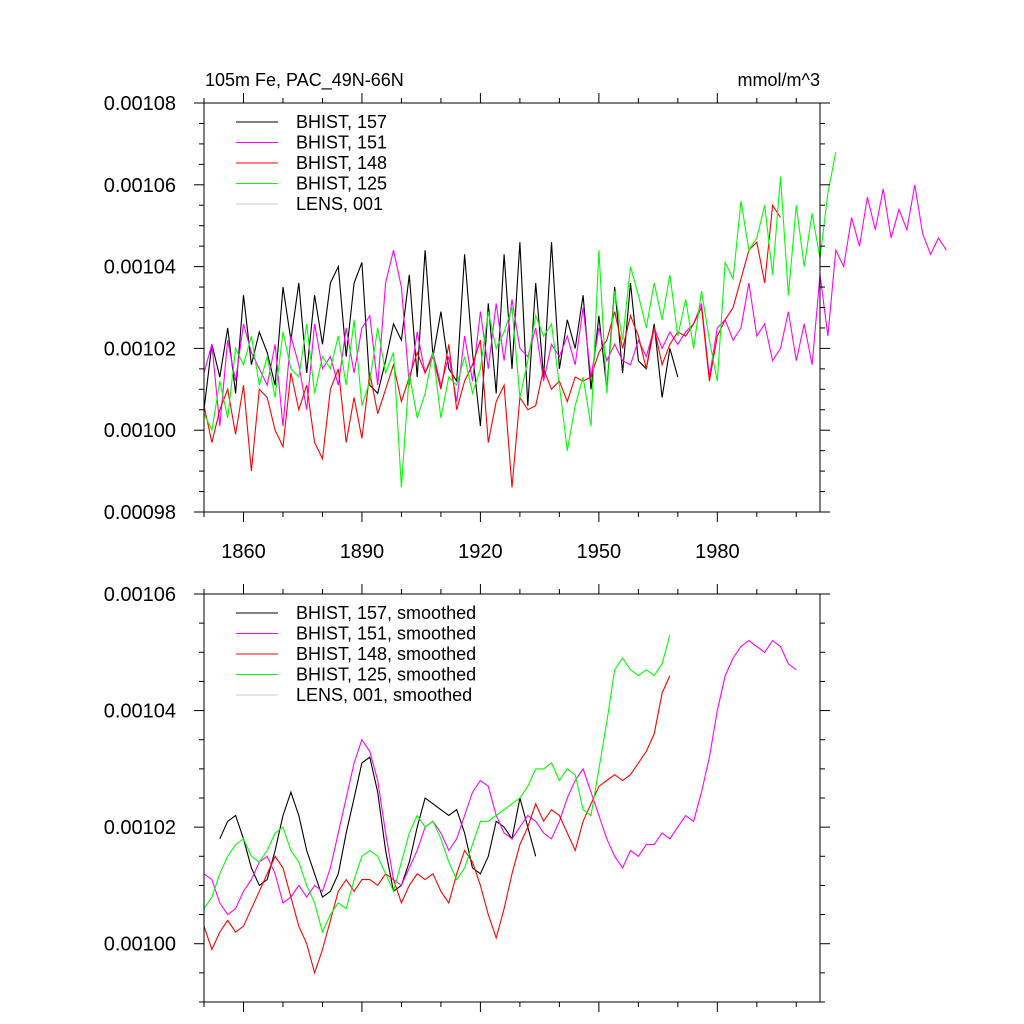  What do you see at coordinates (341, 163) in the screenshot?
I see `legend-label: BHIST, 148` at bounding box center [341, 163].